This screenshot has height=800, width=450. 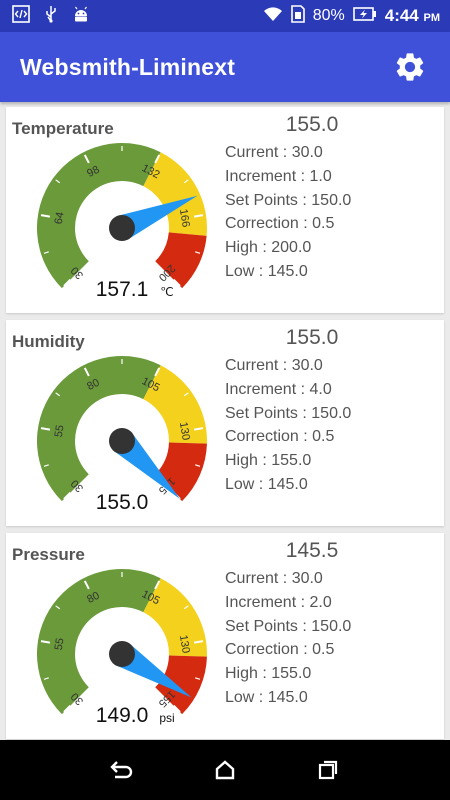 What do you see at coordinates (364, 16) in the screenshot?
I see `battery-icon` at bounding box center [364, 16].